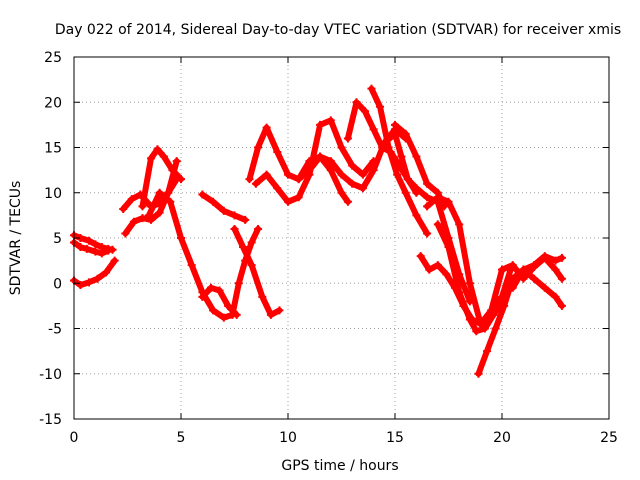 Image resolution: width=640 pixels, height=480 pixels. What do you see at coordinates (57, 239) in the screenshot?
I see `y-tick-label: 5` at bounding box center [57, 239].